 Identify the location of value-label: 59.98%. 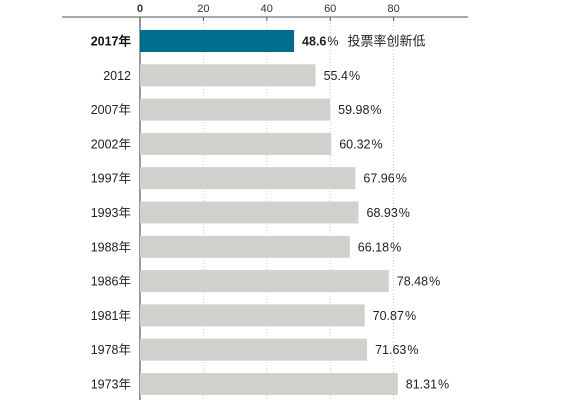
(359, 110).